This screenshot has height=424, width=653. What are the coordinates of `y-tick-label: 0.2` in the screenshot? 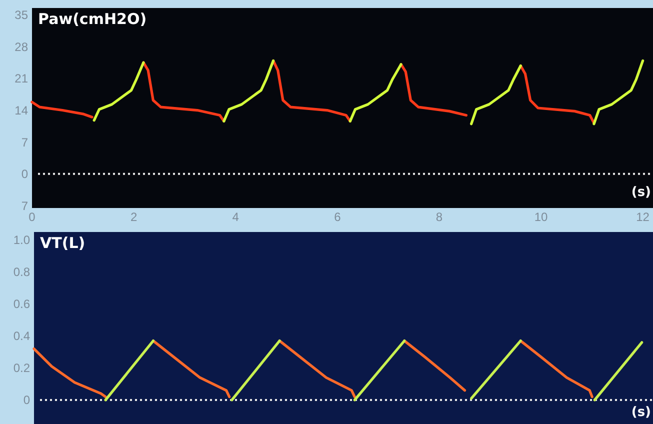 It's located at (21, 368).